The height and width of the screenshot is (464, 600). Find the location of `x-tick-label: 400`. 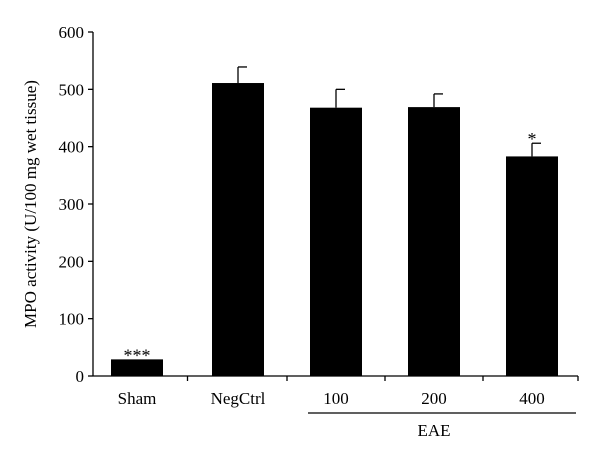

x-tick-label: 400 is located at coordinates (532, 398).